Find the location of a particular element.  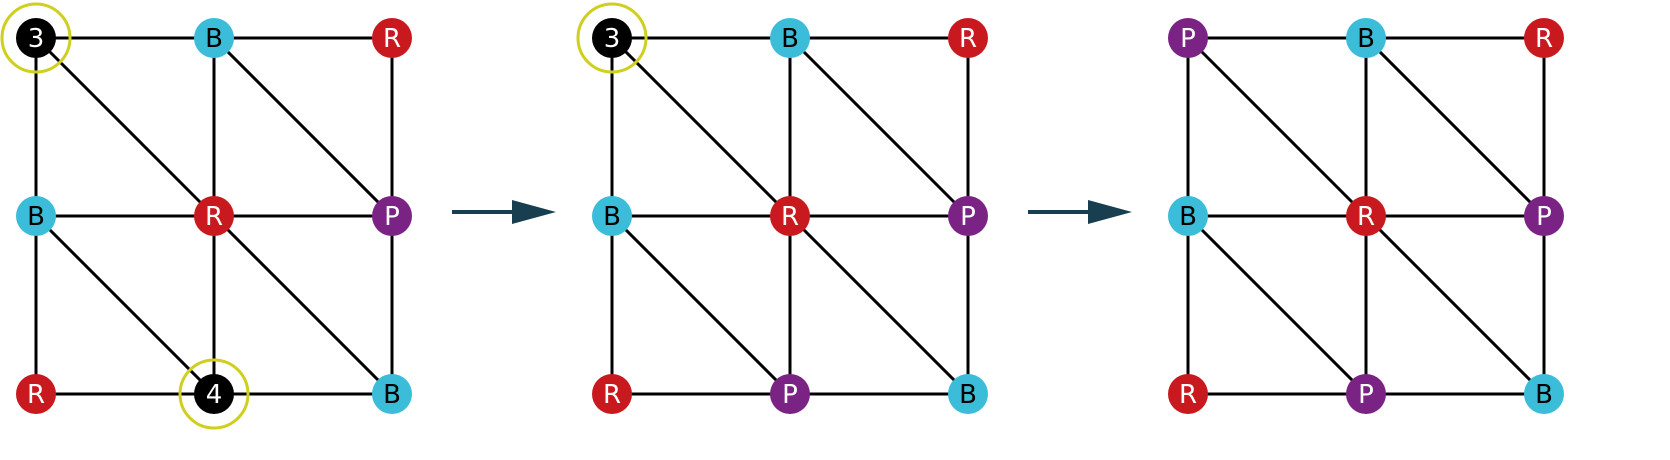

highlight-ring-r2c1 is located at coordinates (214, 394).